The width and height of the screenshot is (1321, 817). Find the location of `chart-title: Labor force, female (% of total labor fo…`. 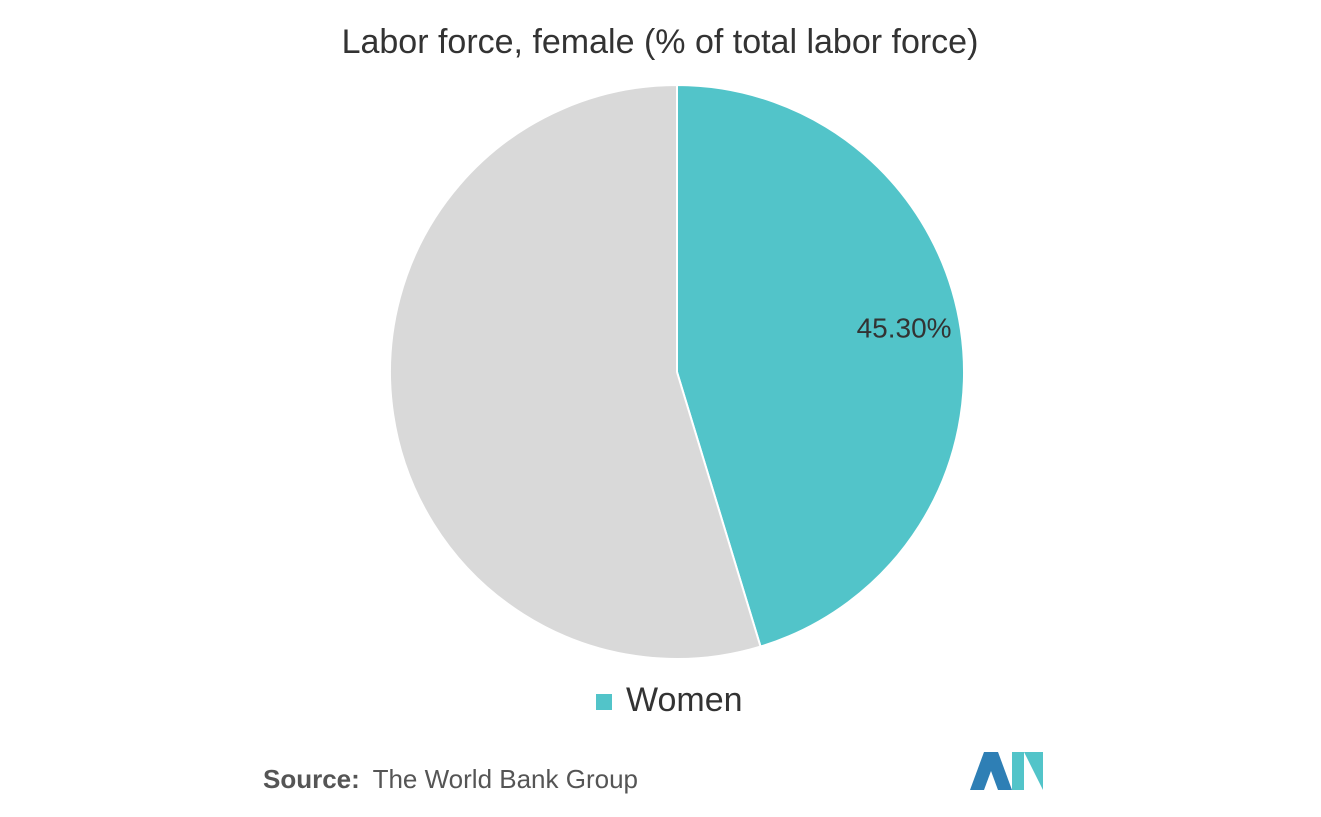

chart-title: Labor force, female (% of total labor fo… is located at coordinates (660, 42).